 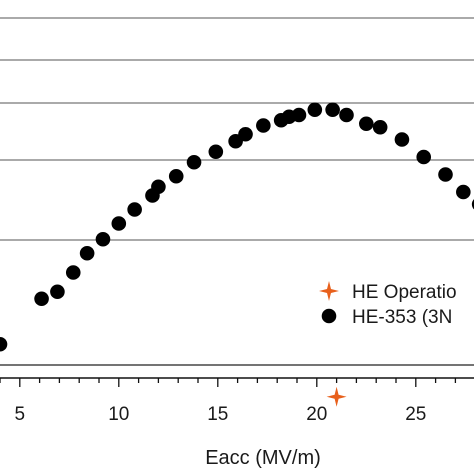 I want to click on legend-star-shape, so click(x=329, y=291).